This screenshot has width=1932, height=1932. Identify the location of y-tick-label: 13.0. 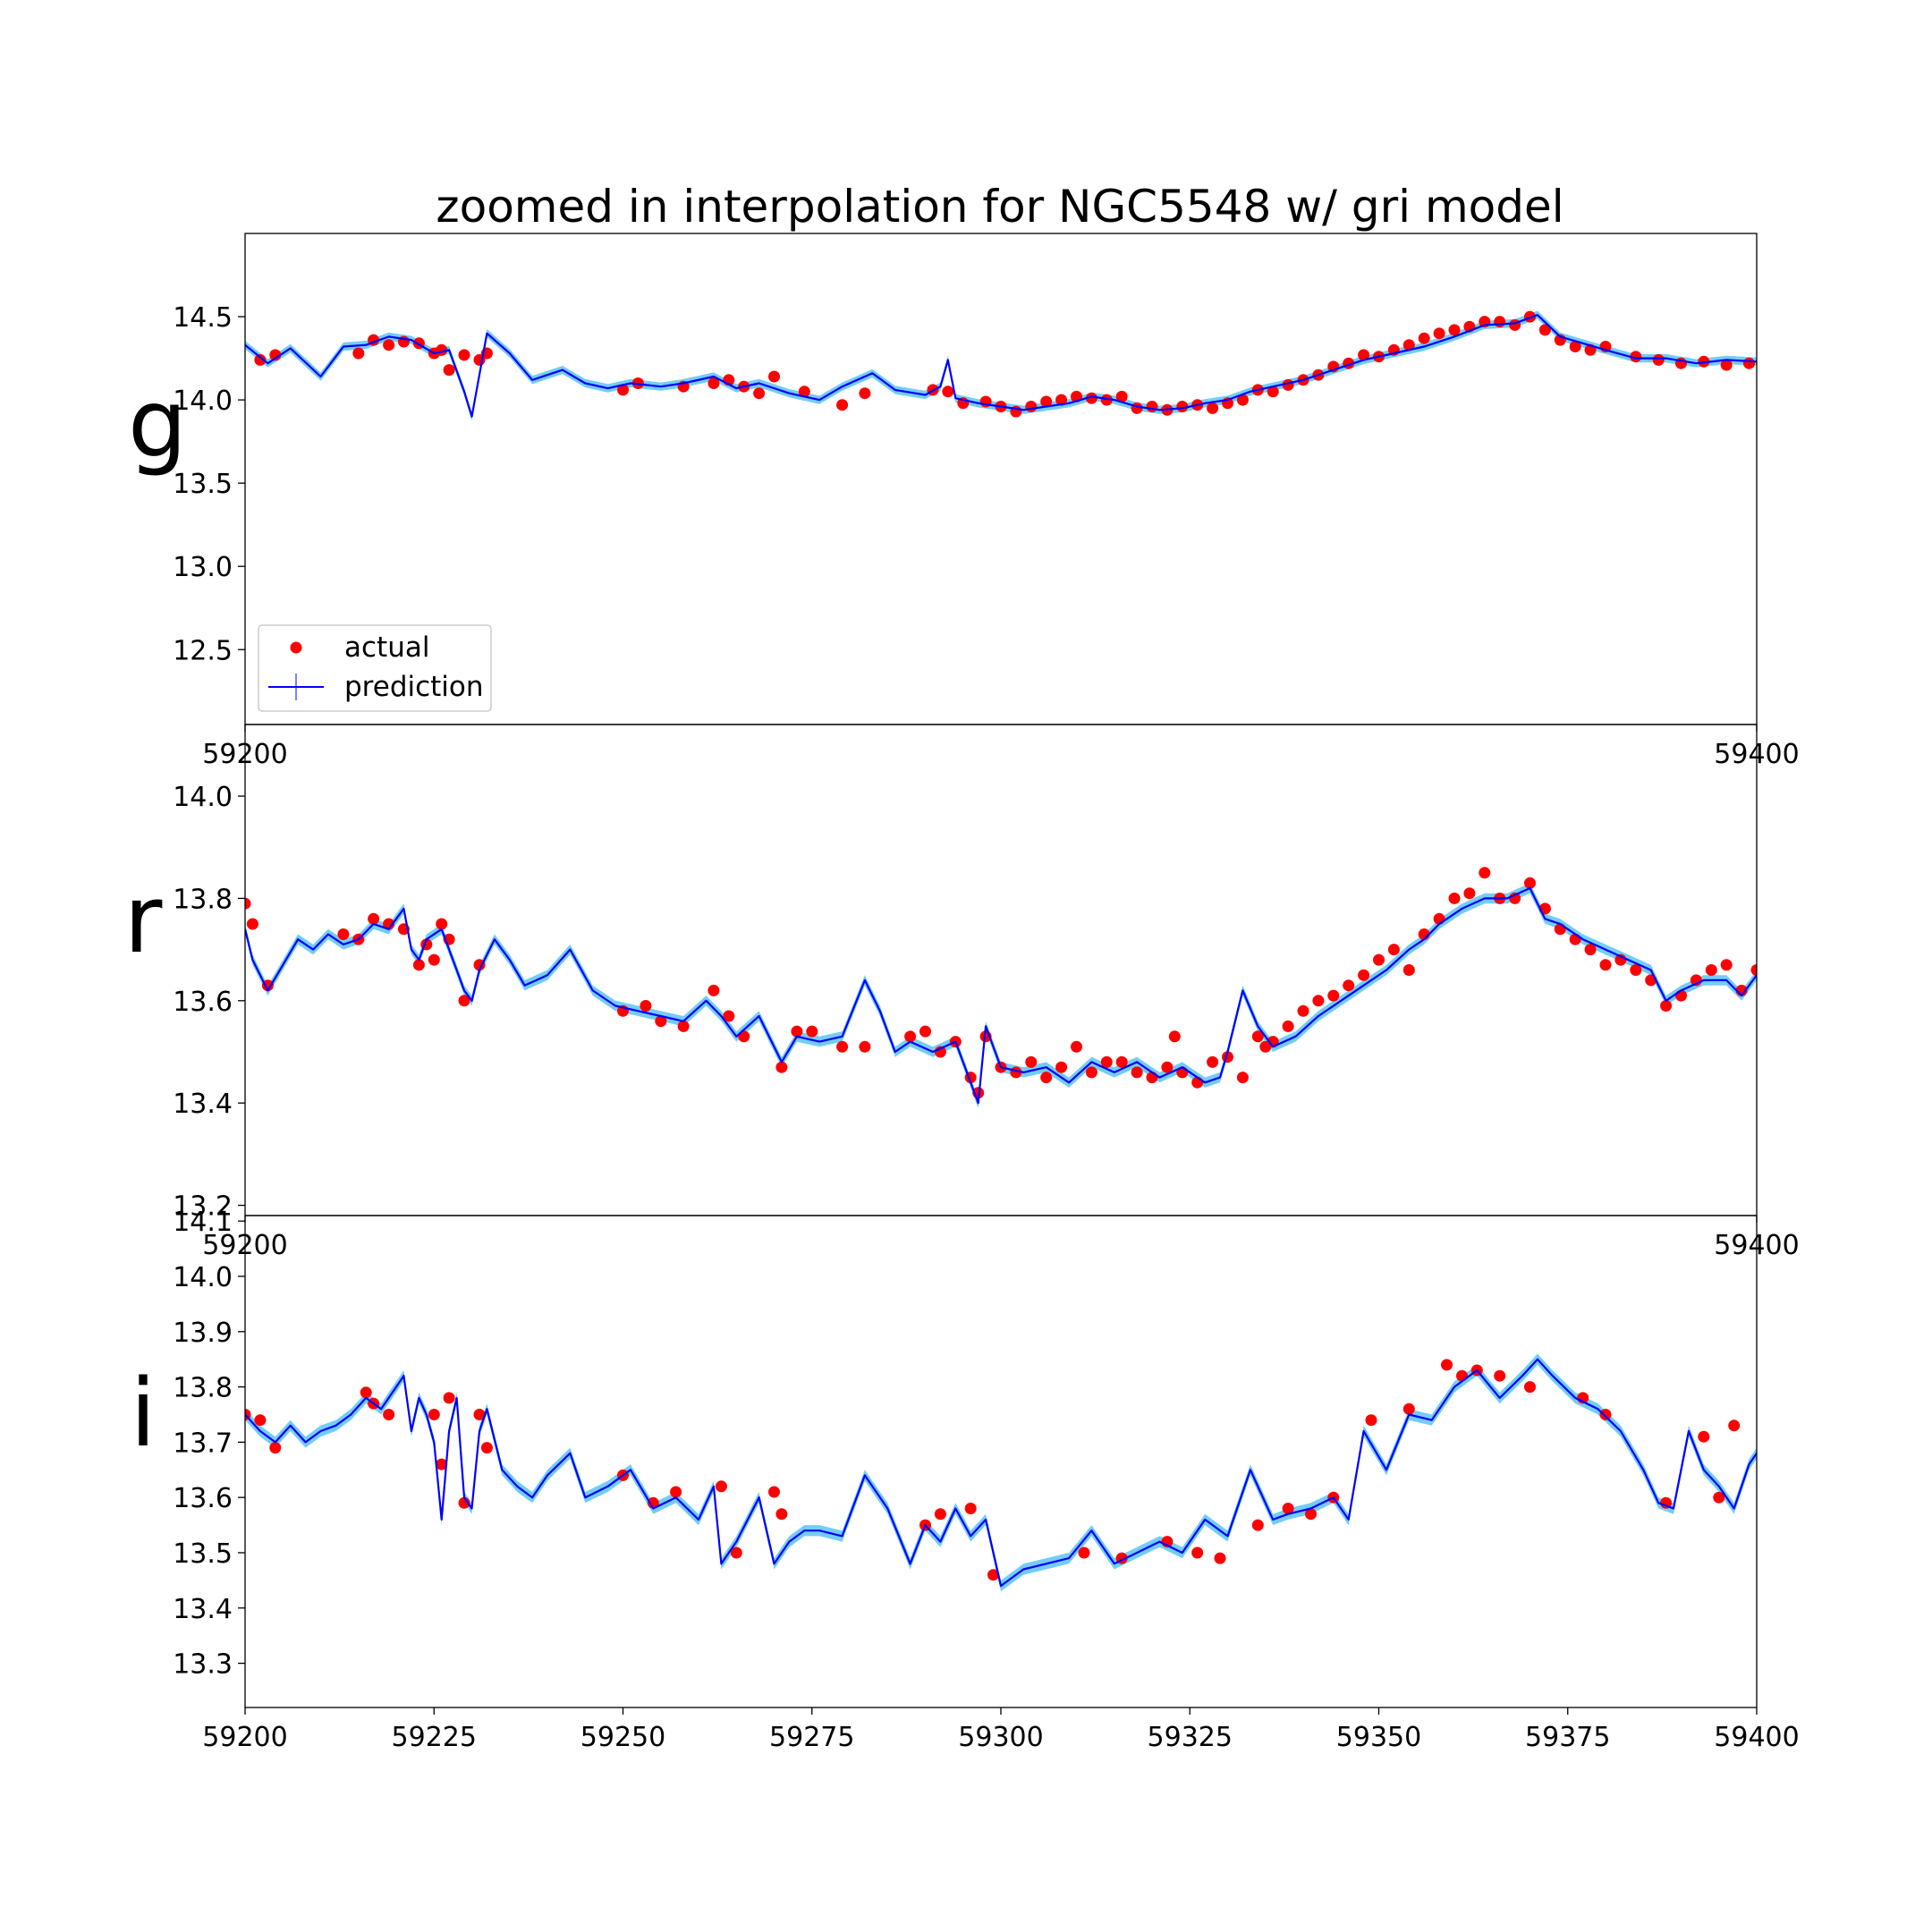
(203, 567).